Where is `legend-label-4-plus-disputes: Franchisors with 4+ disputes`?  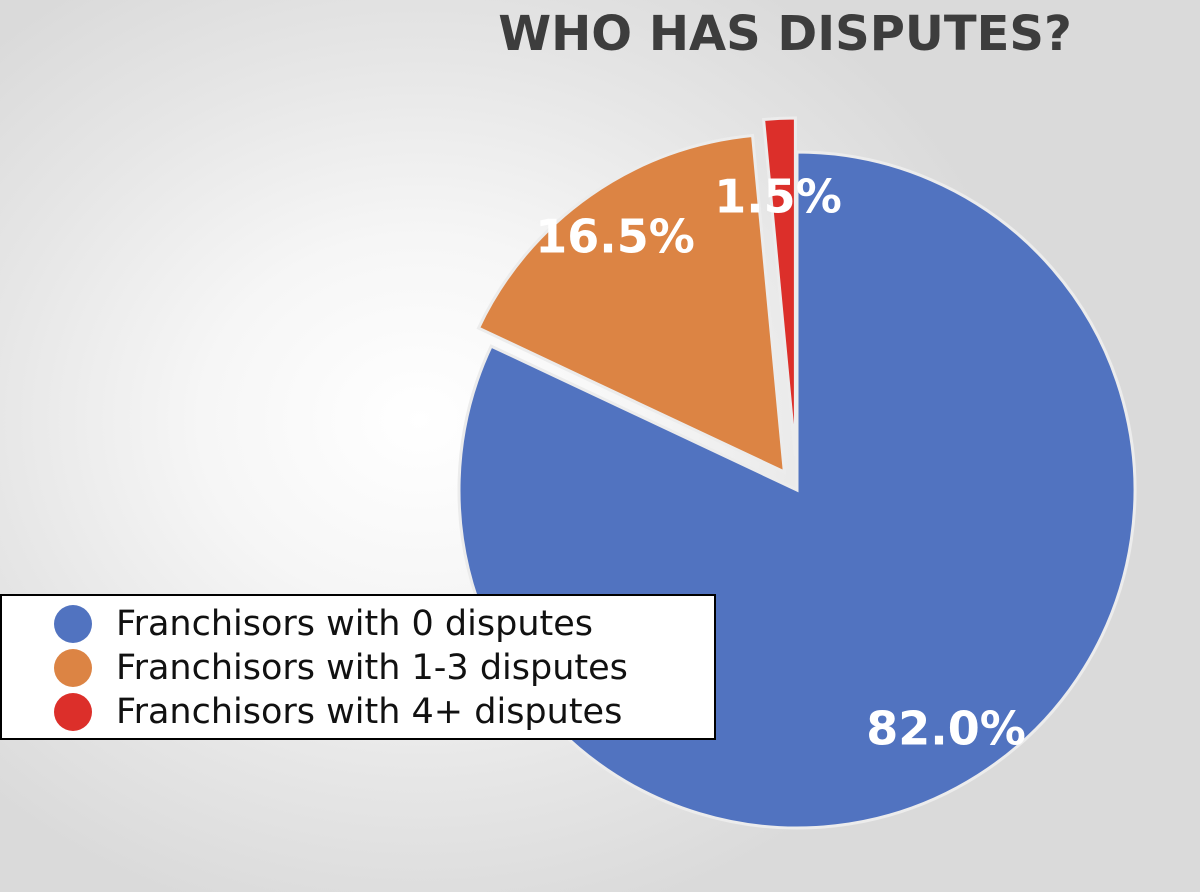
legend-label-4-plus-disputes: Franchisors with 4+ disputes is located at coordinates (369, 712).